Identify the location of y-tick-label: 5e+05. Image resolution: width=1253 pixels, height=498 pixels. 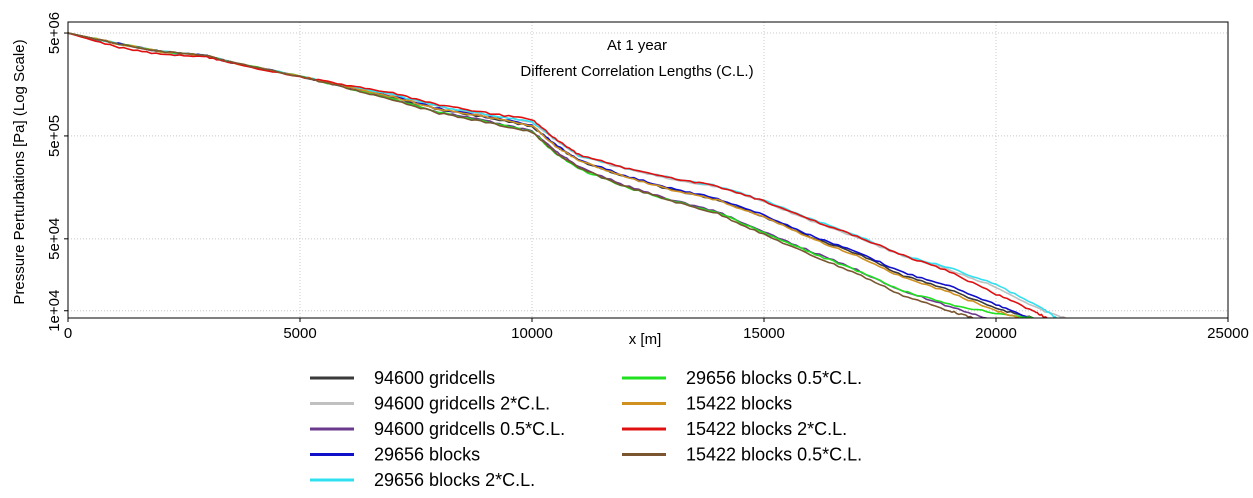
(54, 136).